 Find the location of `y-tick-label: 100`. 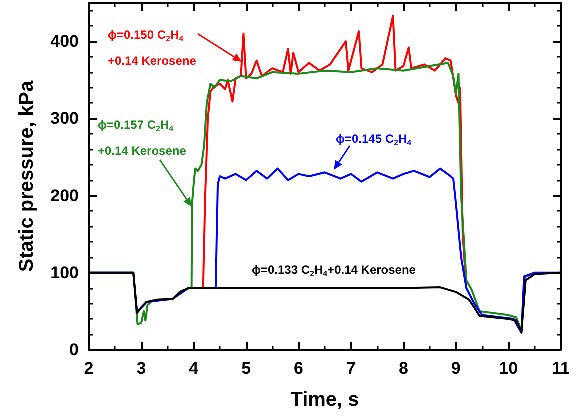

y-tick-label: 100 is located at coordinates (64, 272).